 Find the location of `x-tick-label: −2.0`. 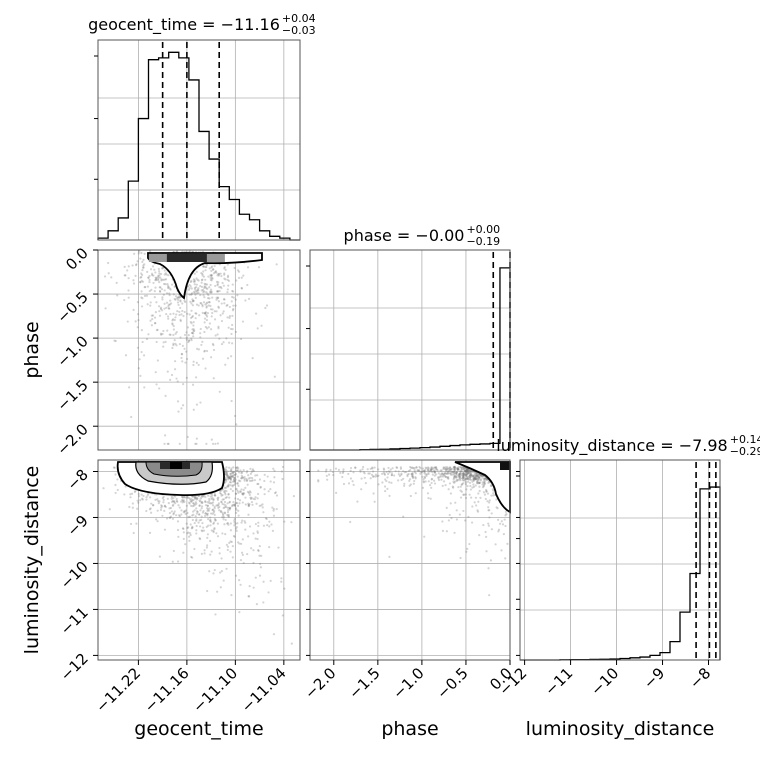

x-tick-label: −2.0 is located at coordinates (320, 683).